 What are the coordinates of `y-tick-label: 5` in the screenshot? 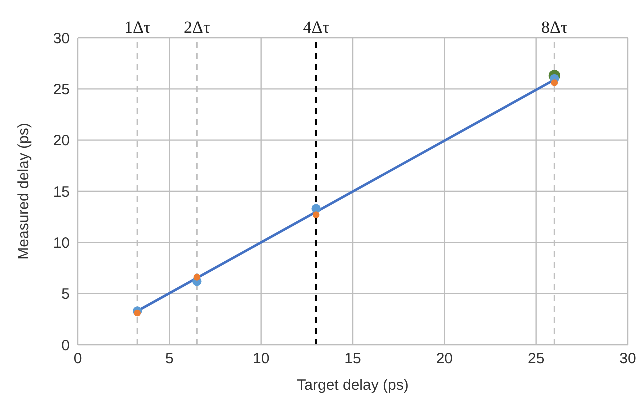 It's located at (66, 295).